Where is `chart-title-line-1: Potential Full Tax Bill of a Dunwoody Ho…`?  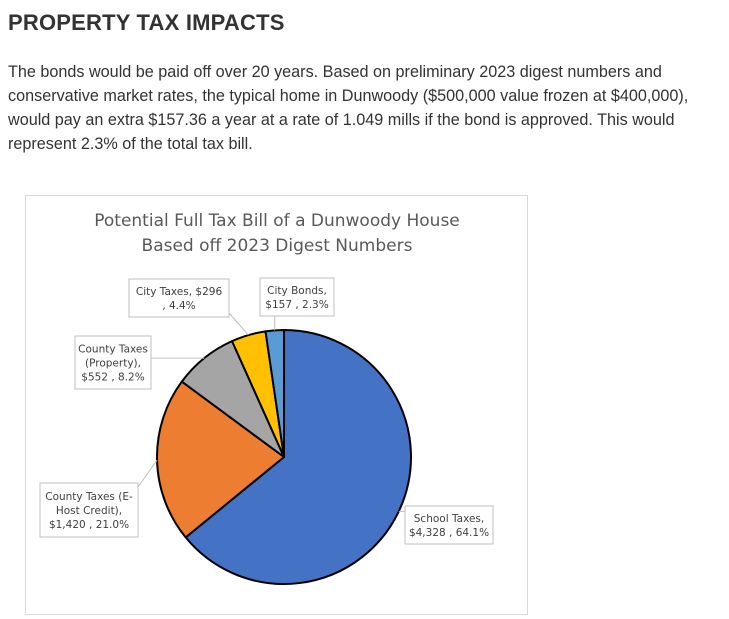 chart-title-line-1: Potential Full Tax Bill of a Dunwoody Ho… is located at coordinates (277, 221).